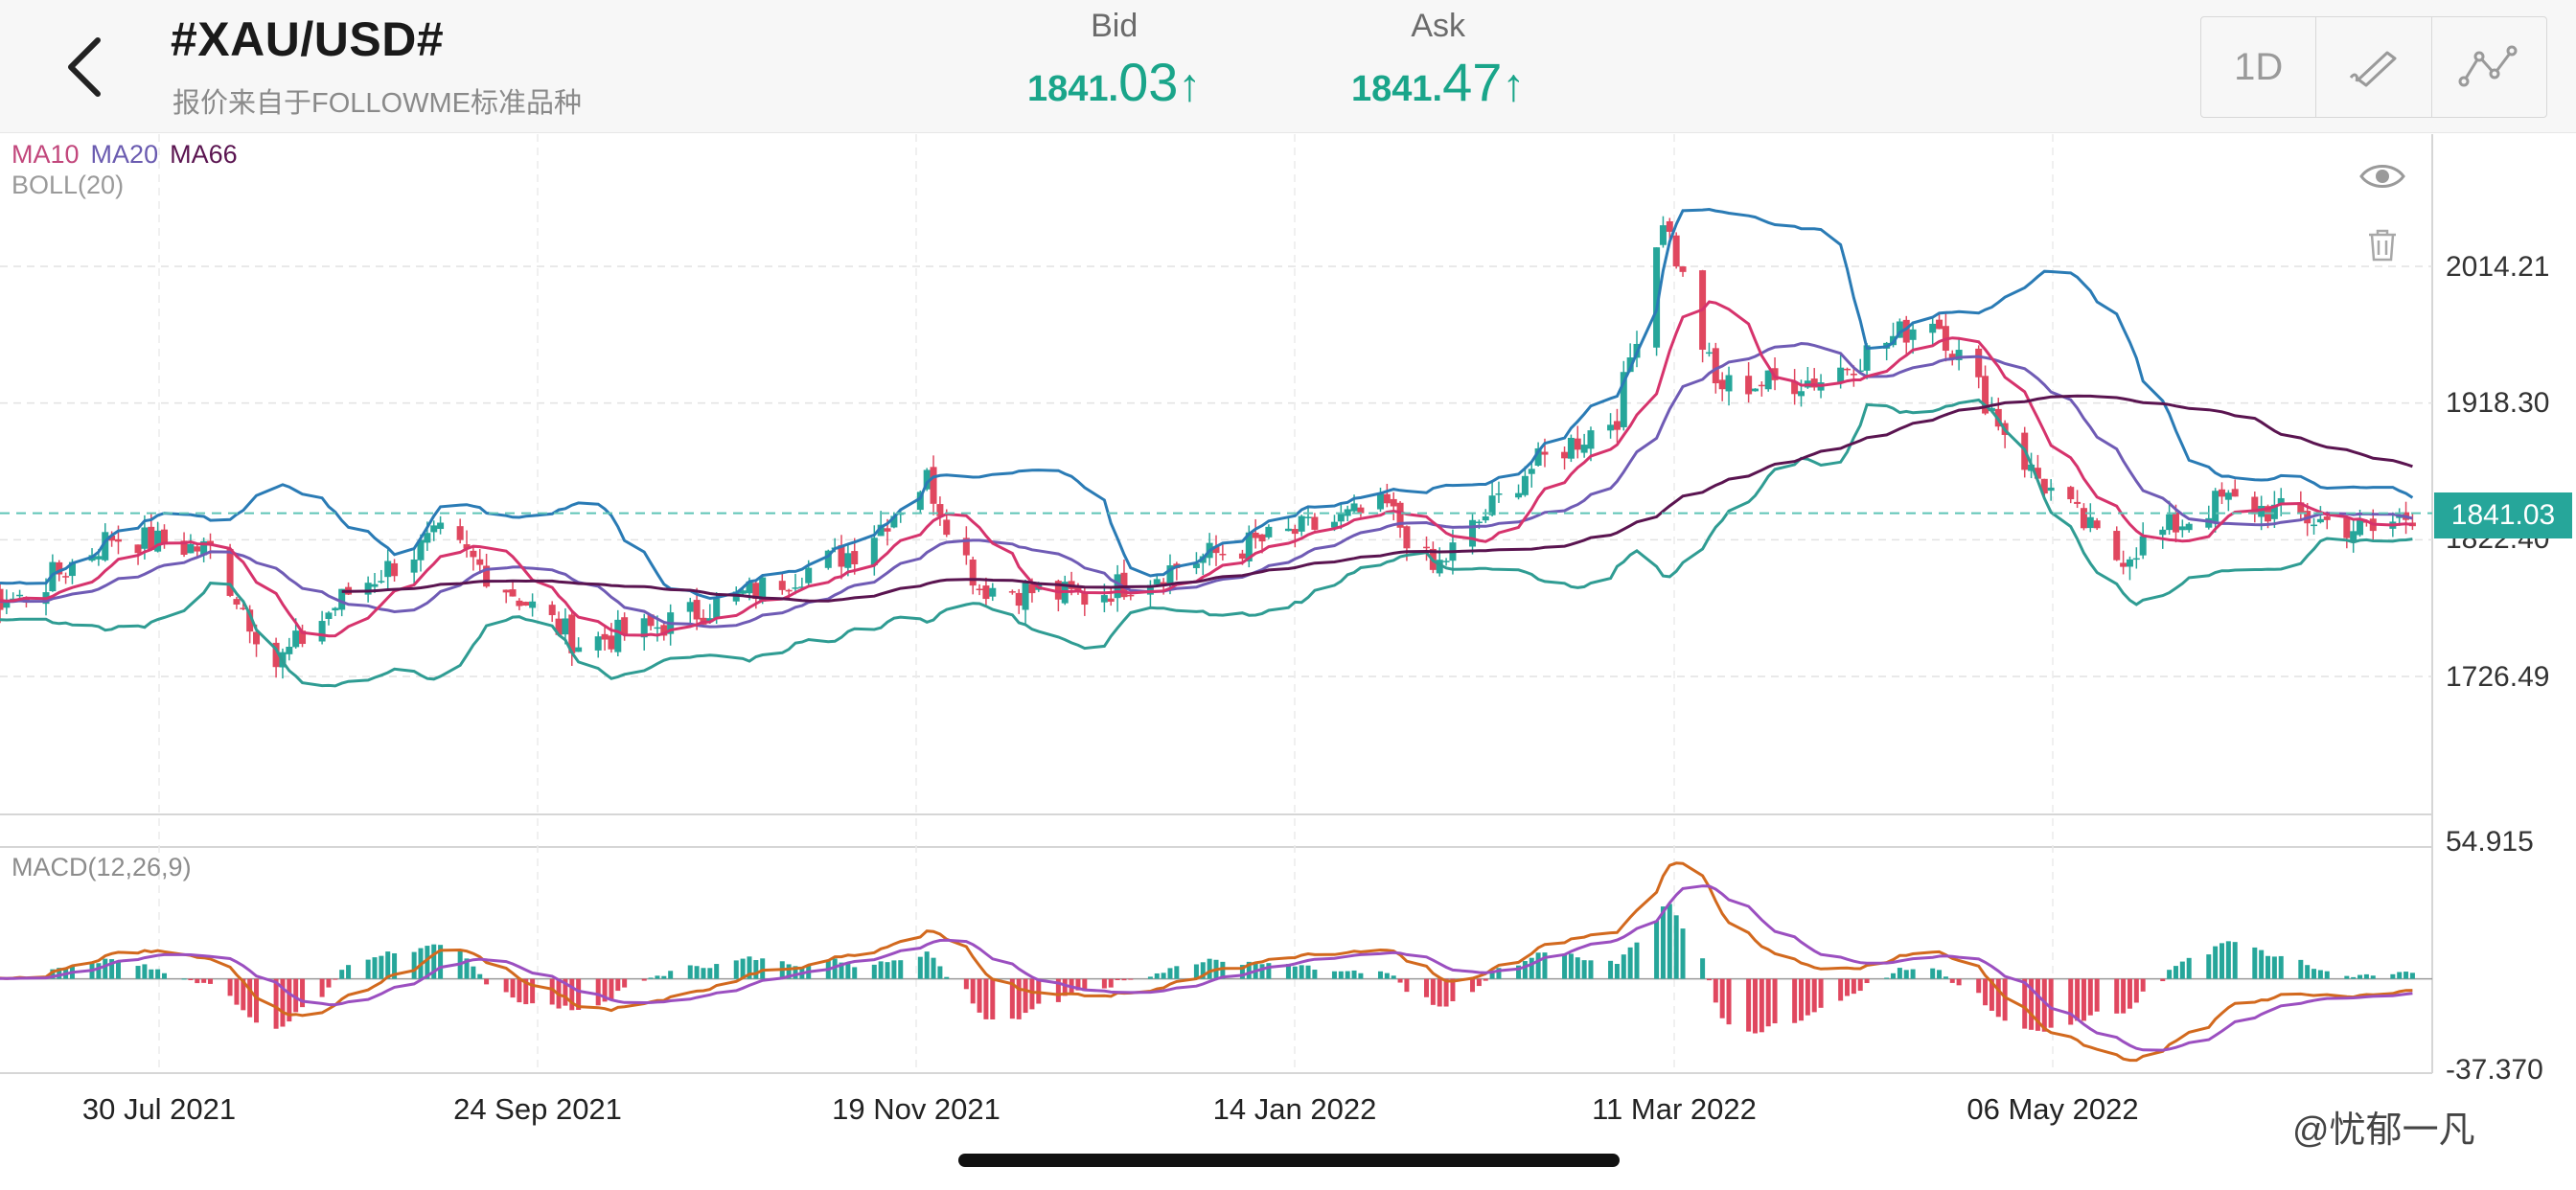  I want to click on bid-label: Bid, so click(1114, 26).